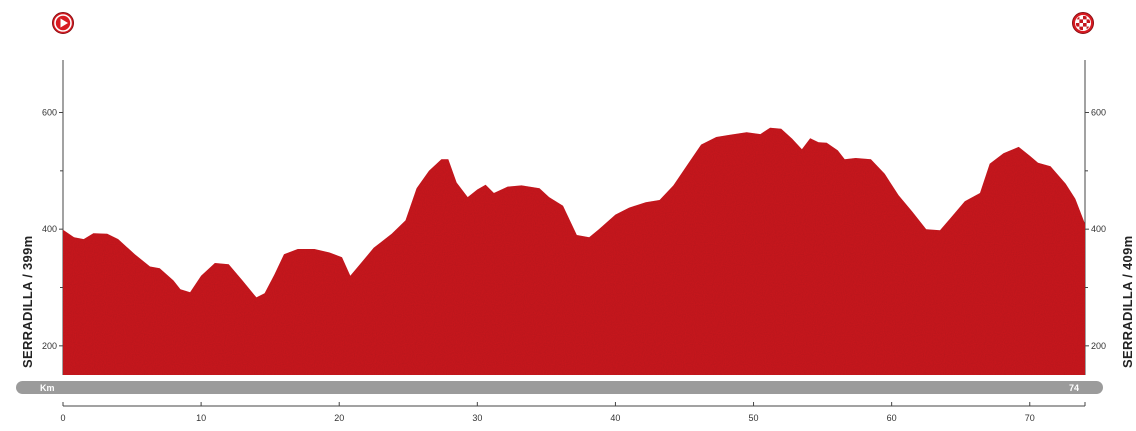 This screenshot has height=431, width=1136. What do you see at coordinates (49, 229) in the screenshot?
I see `y-tick-label-left: 400` at bounding box center [49, 229].